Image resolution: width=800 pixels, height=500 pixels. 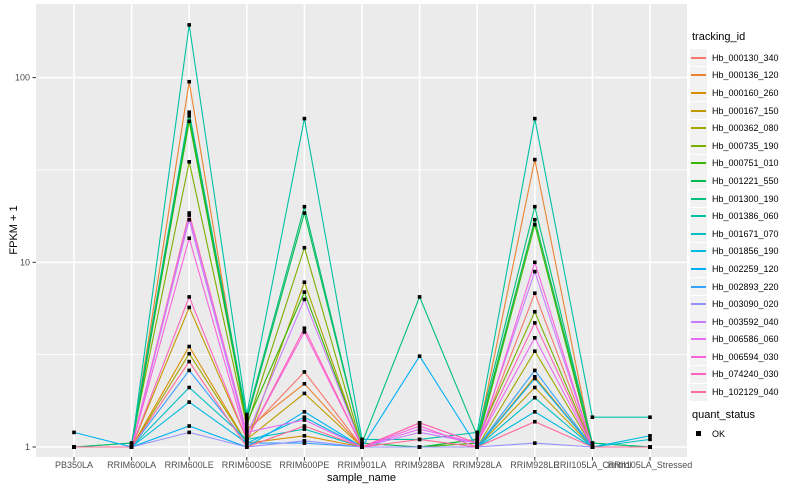 I want to click on legend-item-label: Hb_000167_150, so click(x=745, y=110).